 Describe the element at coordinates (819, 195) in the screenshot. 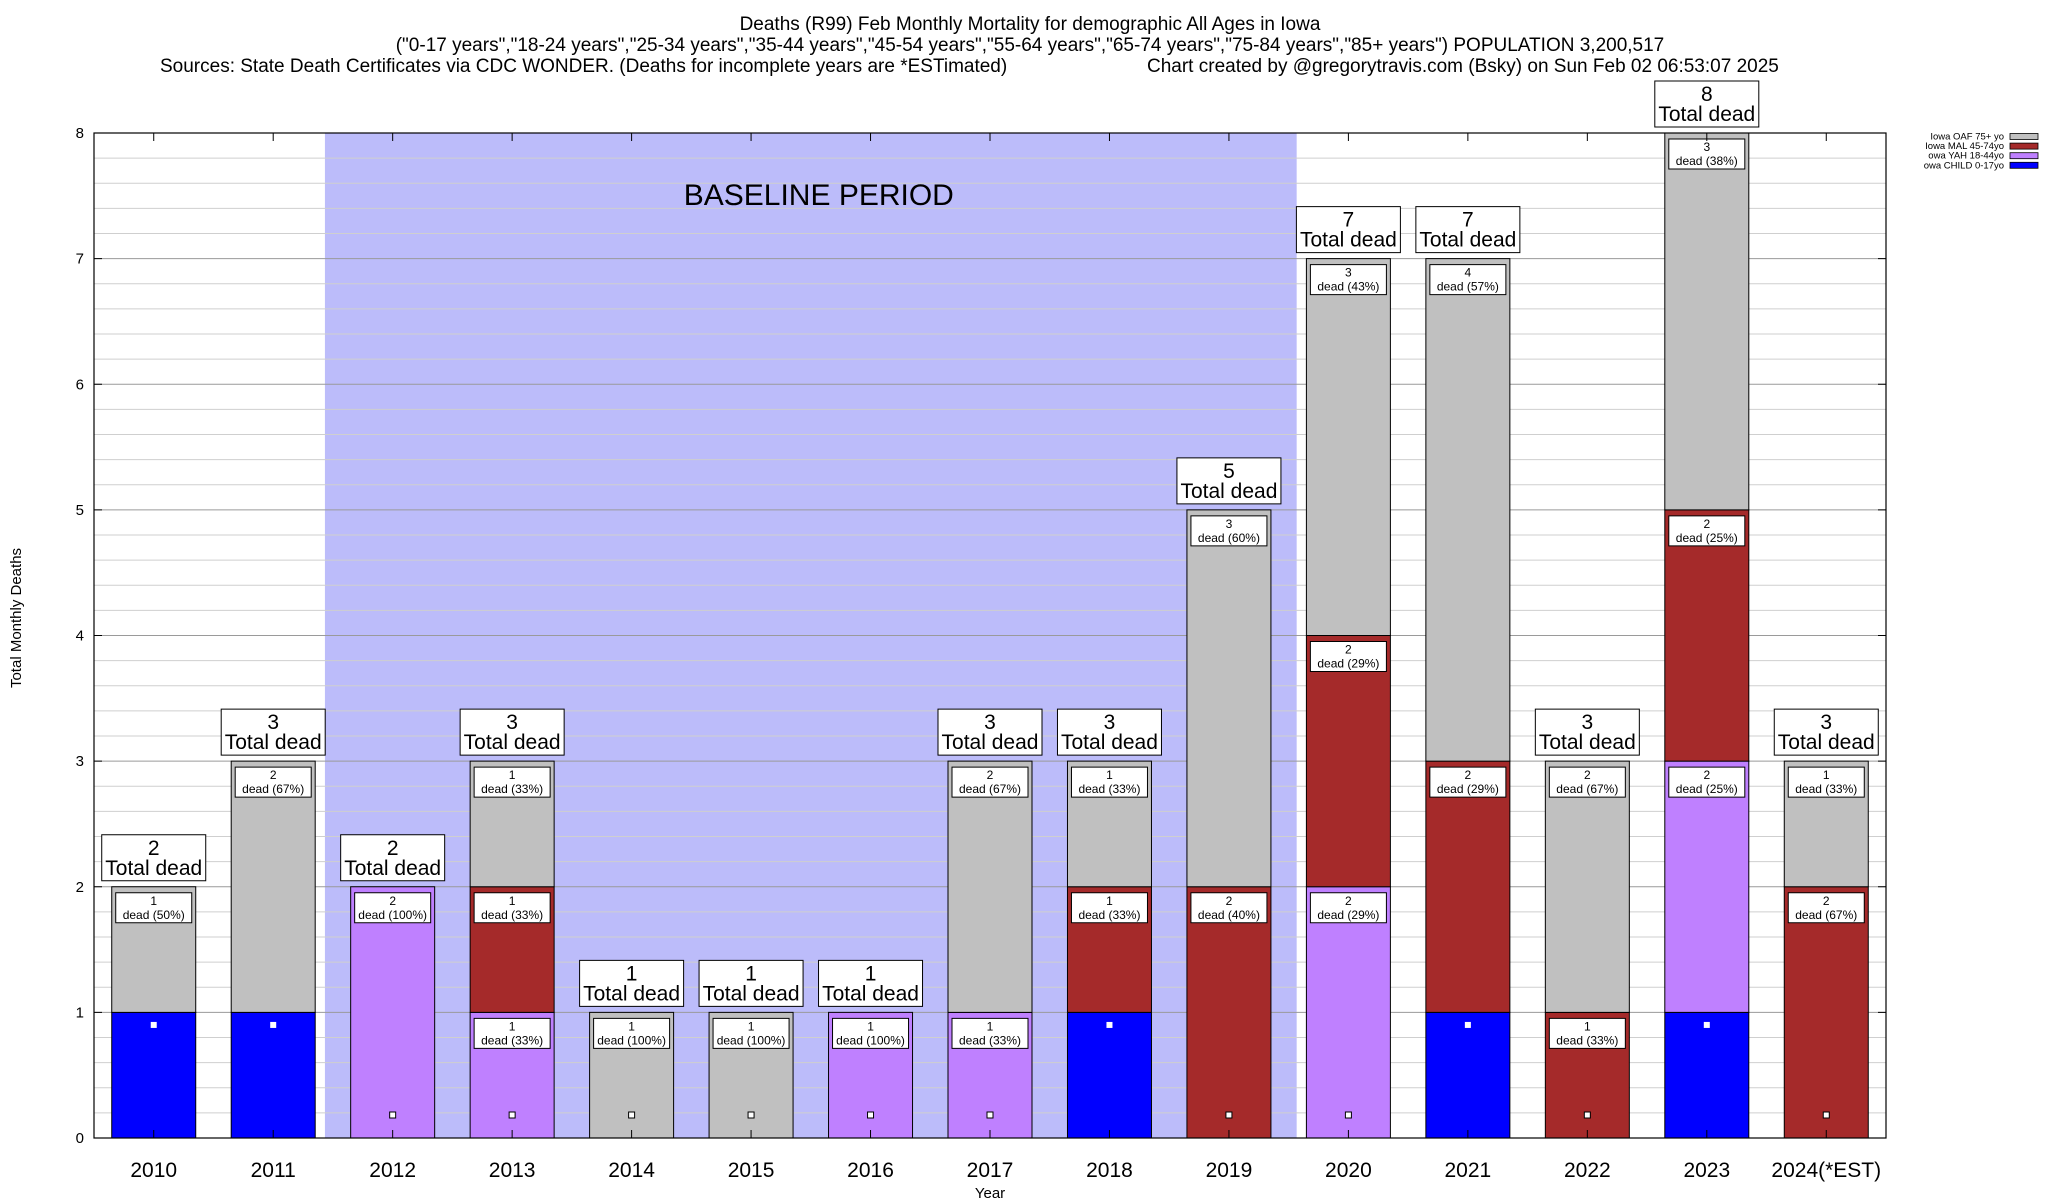

I see `baseline-label: BASELINE PERIOD` at that location.